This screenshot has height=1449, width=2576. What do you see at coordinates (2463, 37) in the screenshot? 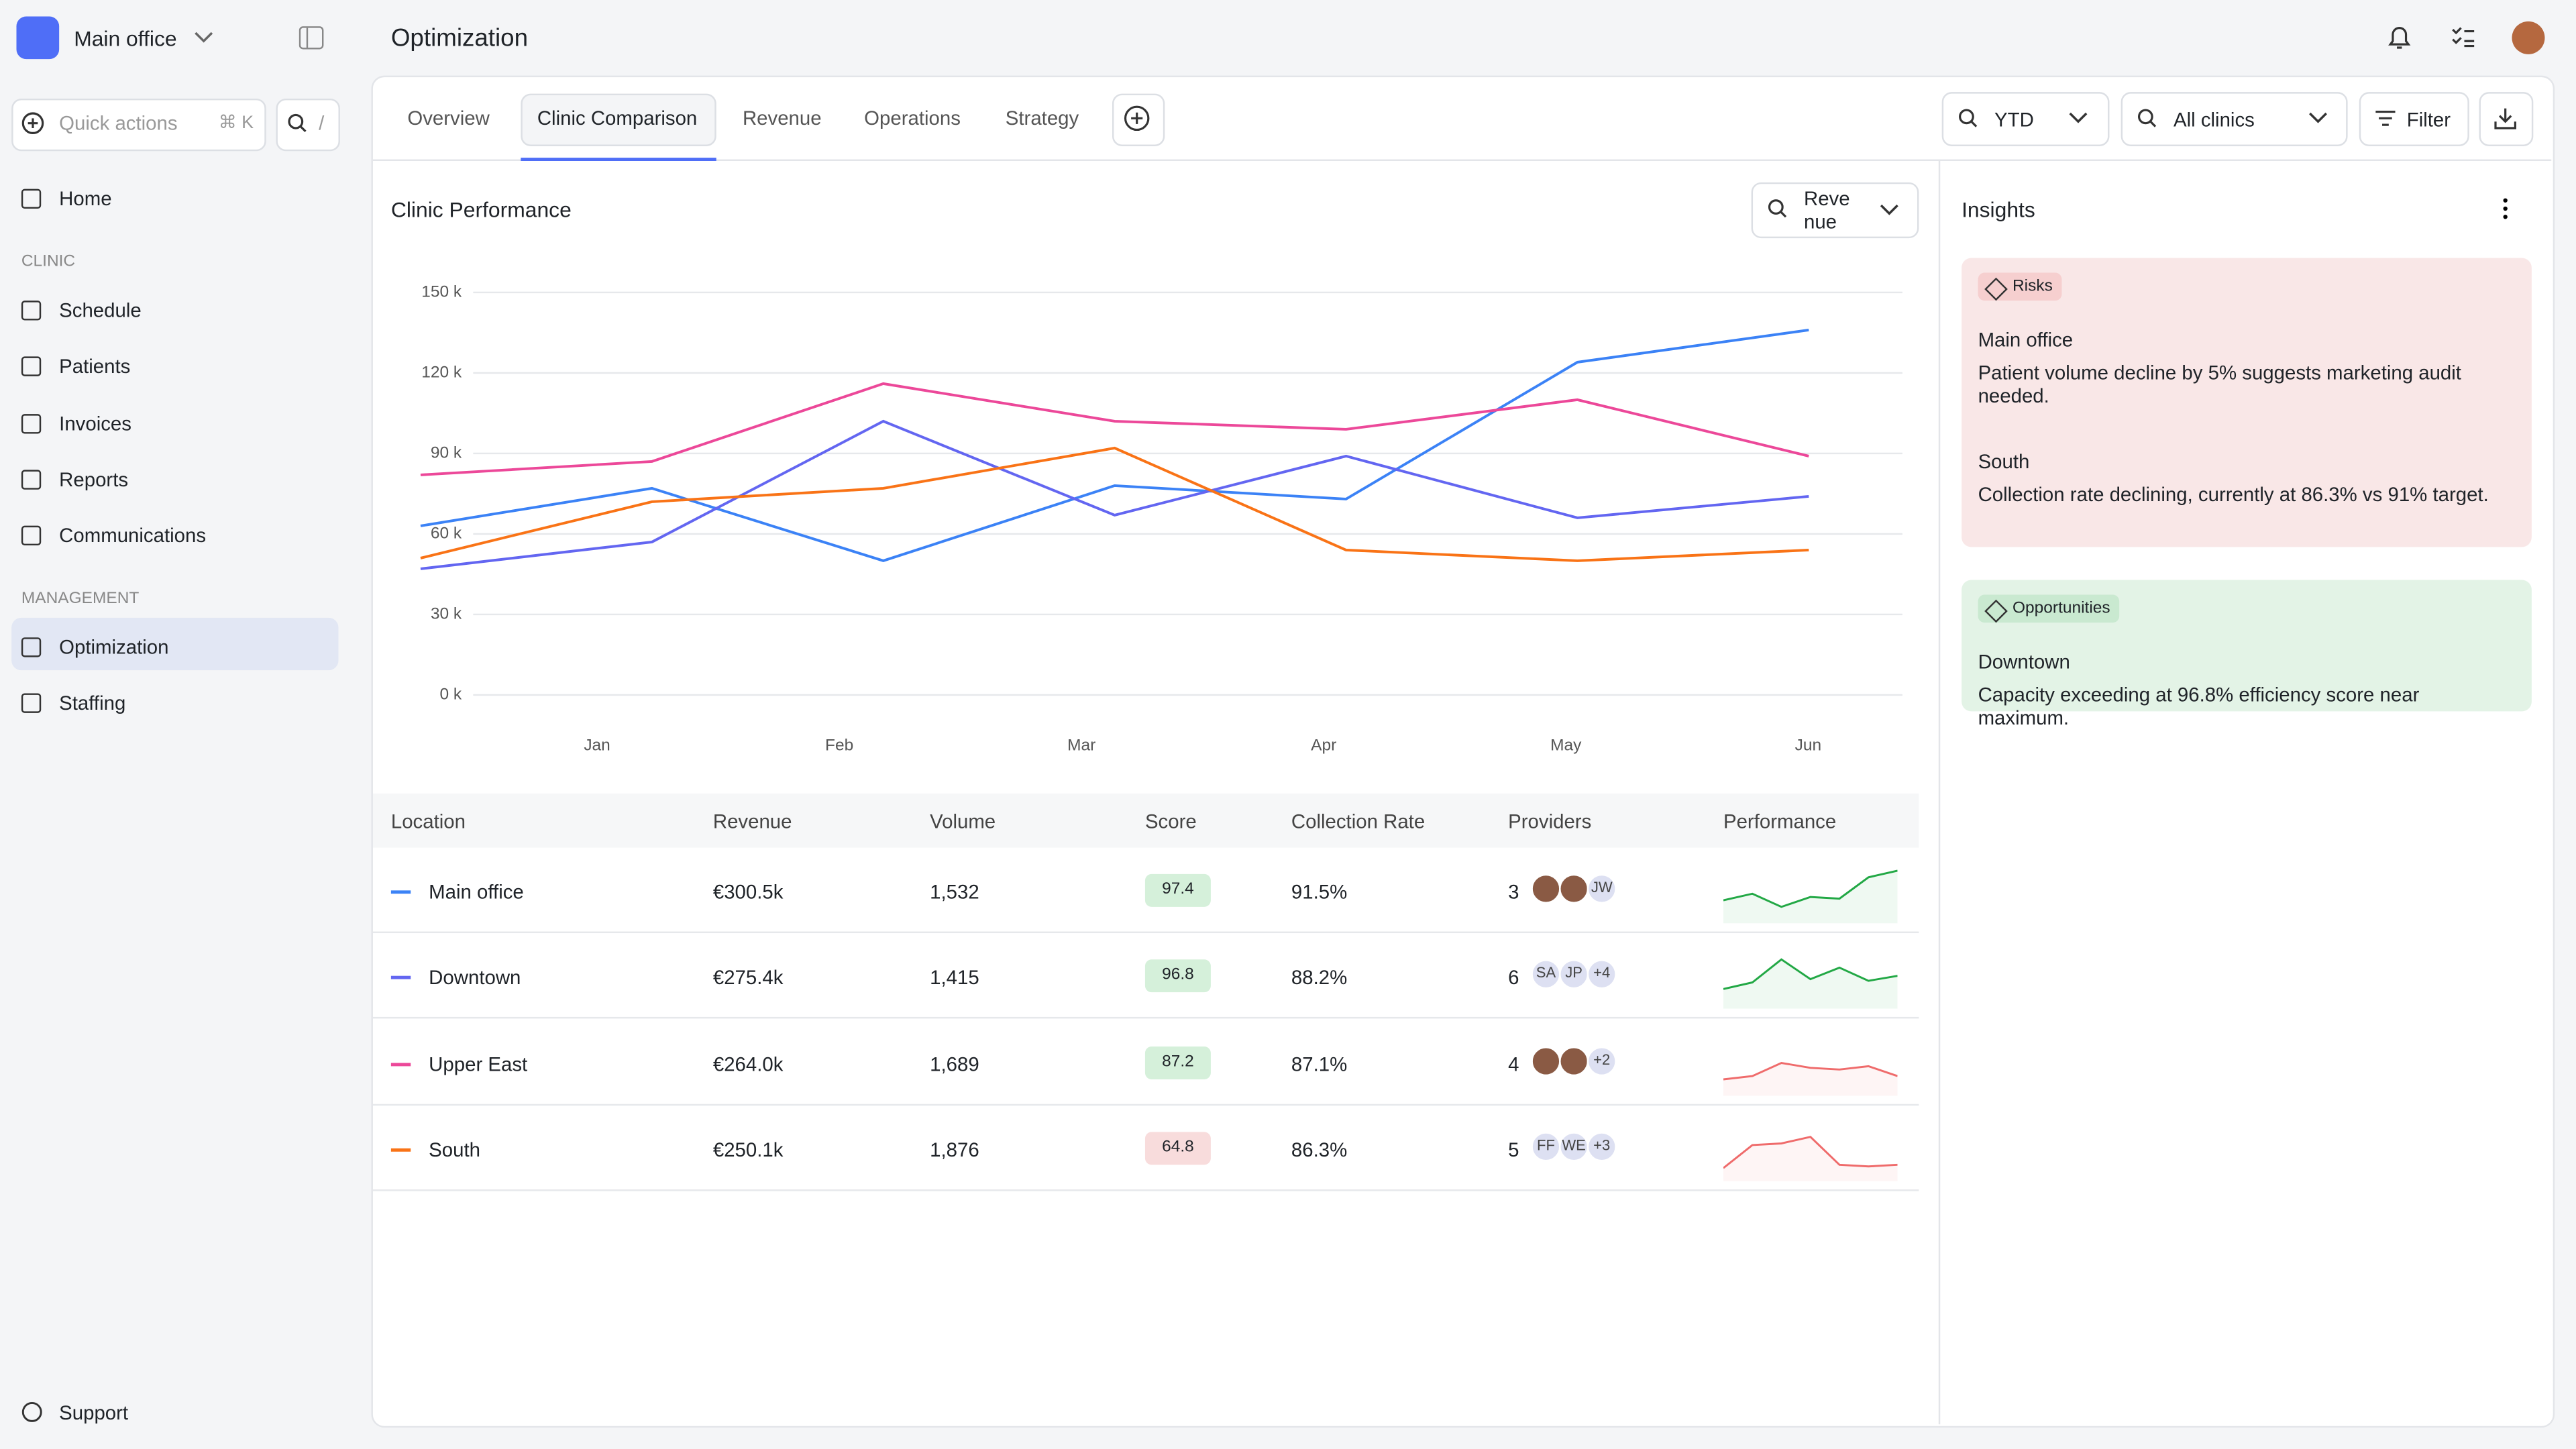
I see `tasks` at bounding box center [2463, 37].